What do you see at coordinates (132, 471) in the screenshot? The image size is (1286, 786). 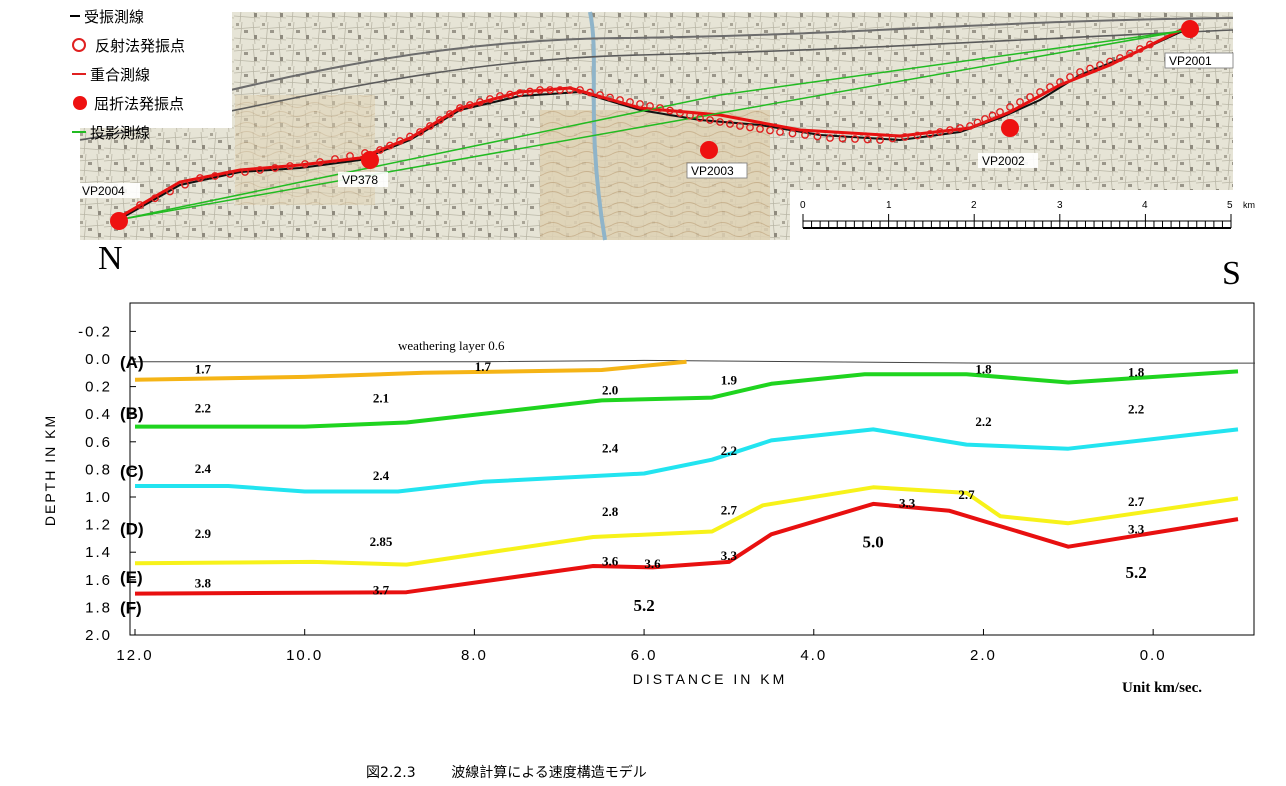 I see `layer-label: (C)` at bounding box center [132, 471].